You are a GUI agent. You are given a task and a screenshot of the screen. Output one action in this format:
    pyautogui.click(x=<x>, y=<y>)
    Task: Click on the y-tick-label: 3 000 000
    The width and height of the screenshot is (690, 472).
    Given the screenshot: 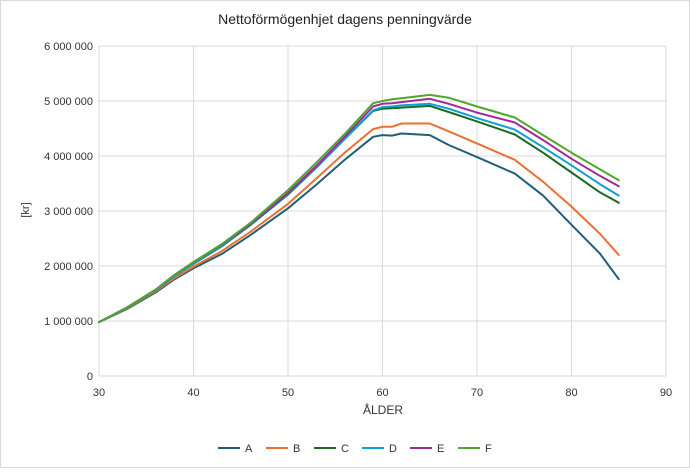 What is the action you would take?
    pyautogui.click(x=68, y=212)
    